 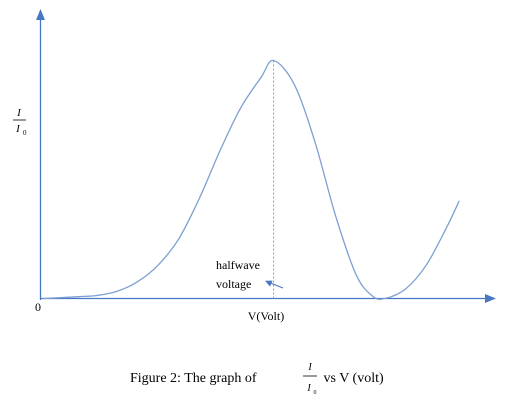 What do you see at coordinates (40, 14) in the screenshot?
I see `y-axis-arrow` at bounding box center [40, 14].